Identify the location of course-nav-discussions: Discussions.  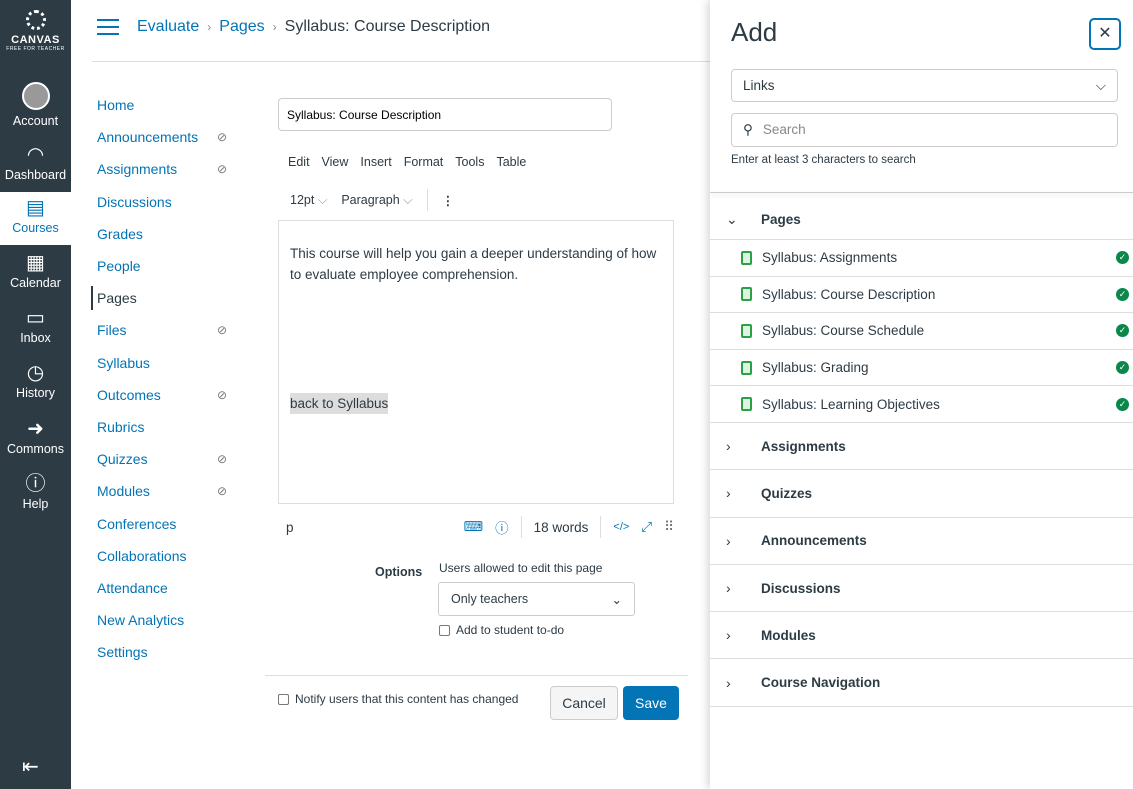
(167, 202).